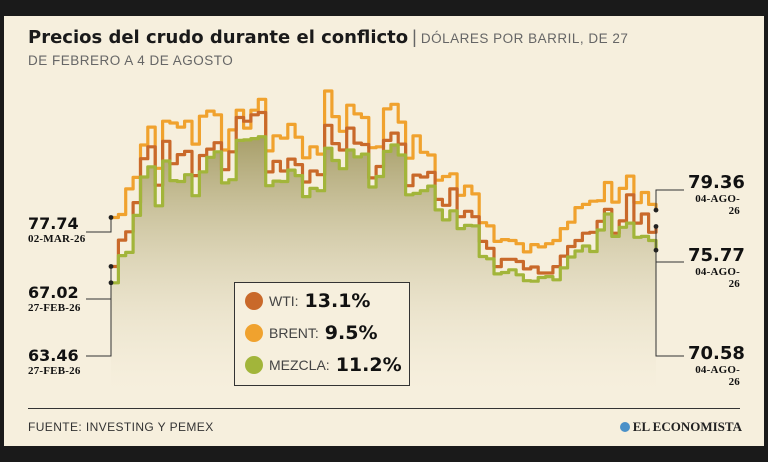 This screenshot has height=462, width=768. I want to click on globe-icon, so click(624, 427).